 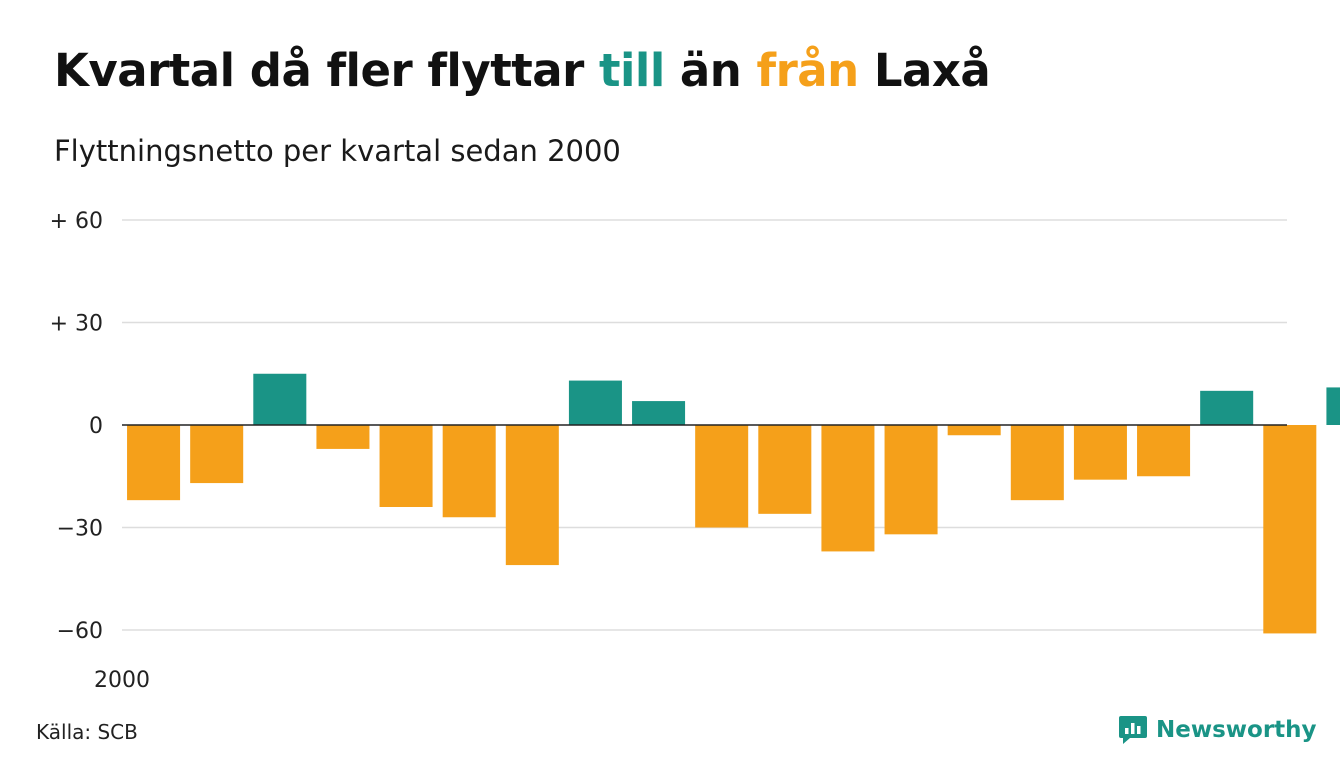 I want to click on newsworthy-chart-bubble-icon, so click(x=1133, y=730).